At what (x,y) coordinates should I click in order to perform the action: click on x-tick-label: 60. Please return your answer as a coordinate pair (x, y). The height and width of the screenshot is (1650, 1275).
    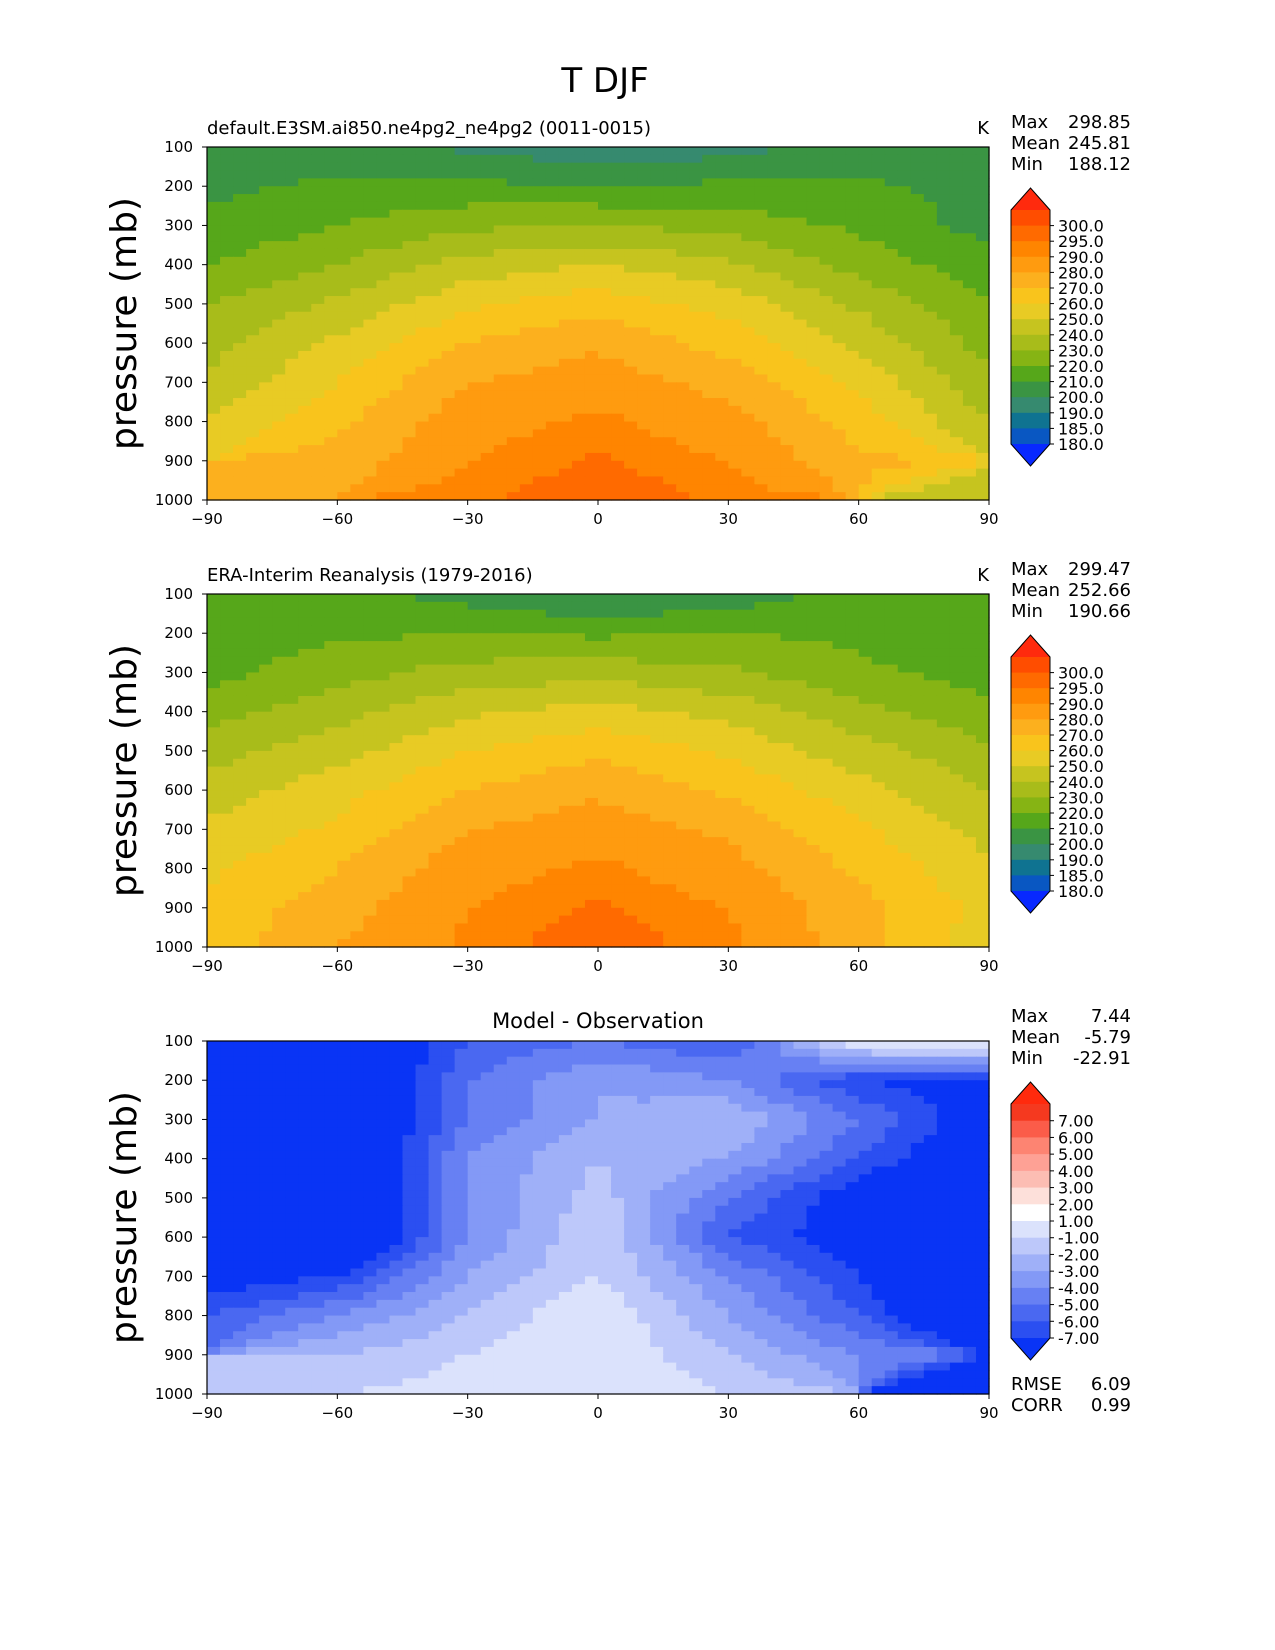
    Looking at the image, I should click on (858, 519).